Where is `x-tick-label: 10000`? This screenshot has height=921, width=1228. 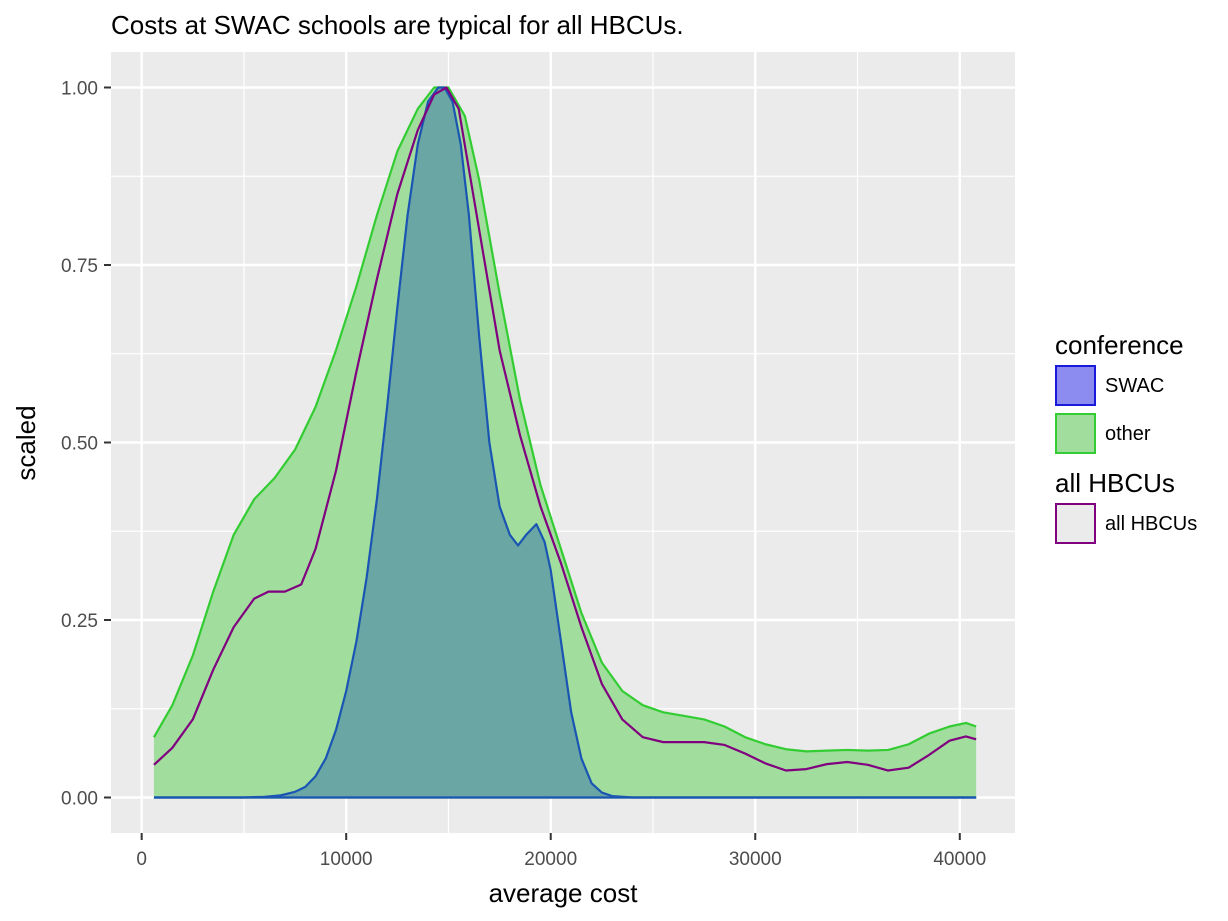 x-tick-label: 10000 is located at coordinates (346, 859).